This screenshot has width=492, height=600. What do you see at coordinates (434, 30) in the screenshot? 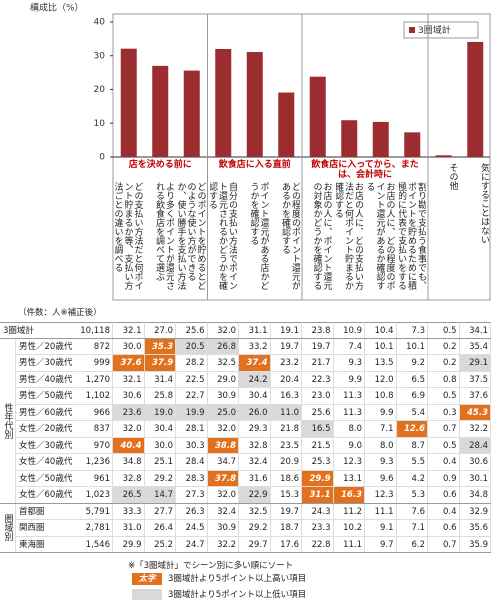
I see `legend-label: 3圏域計` at bounding box center [434, 30].